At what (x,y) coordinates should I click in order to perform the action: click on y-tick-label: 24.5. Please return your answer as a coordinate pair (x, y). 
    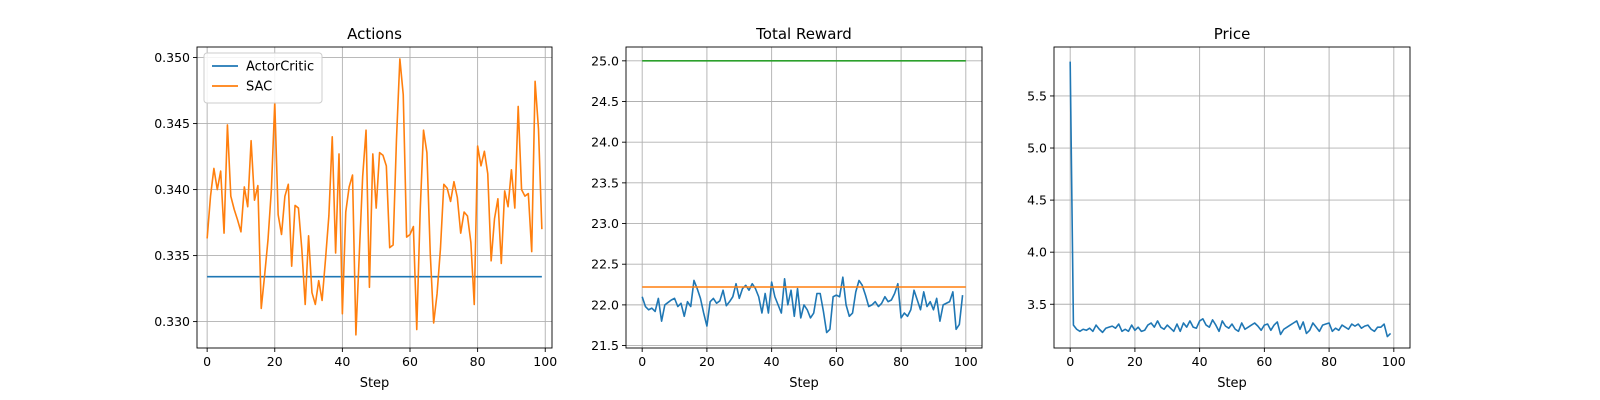
    Looking at the image, I should click on (605, 101).